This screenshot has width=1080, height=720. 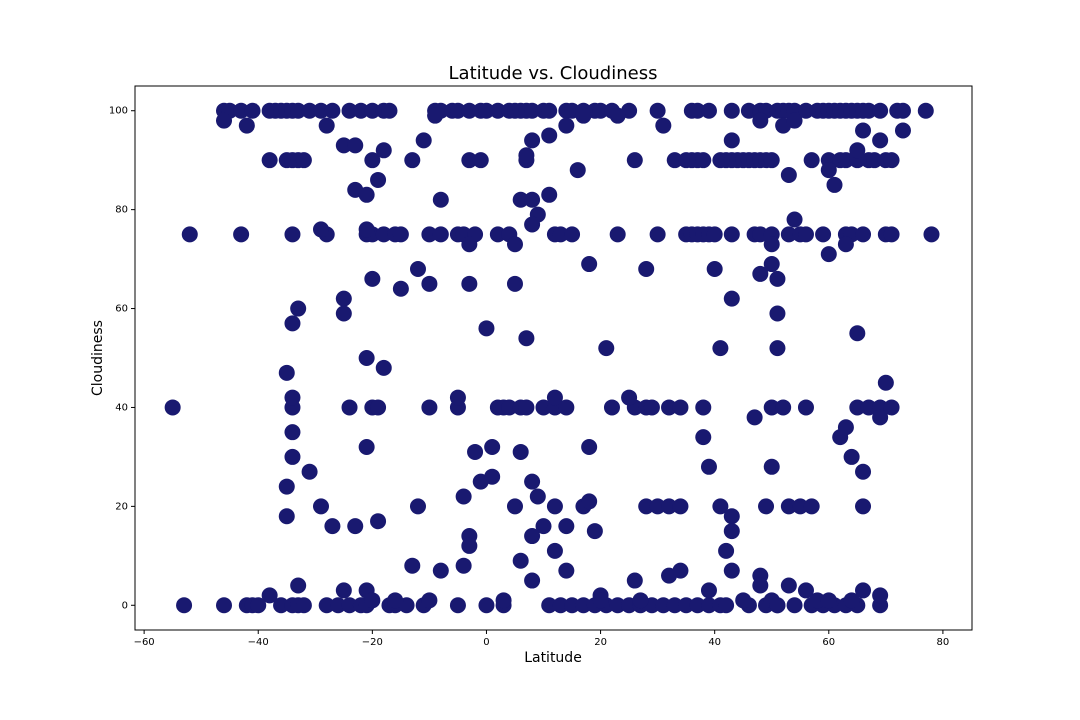 What do you see at coordinates (125, 605) in the screenshot?
I see `y-tick-label: 0` at bounding box center [125, 605].